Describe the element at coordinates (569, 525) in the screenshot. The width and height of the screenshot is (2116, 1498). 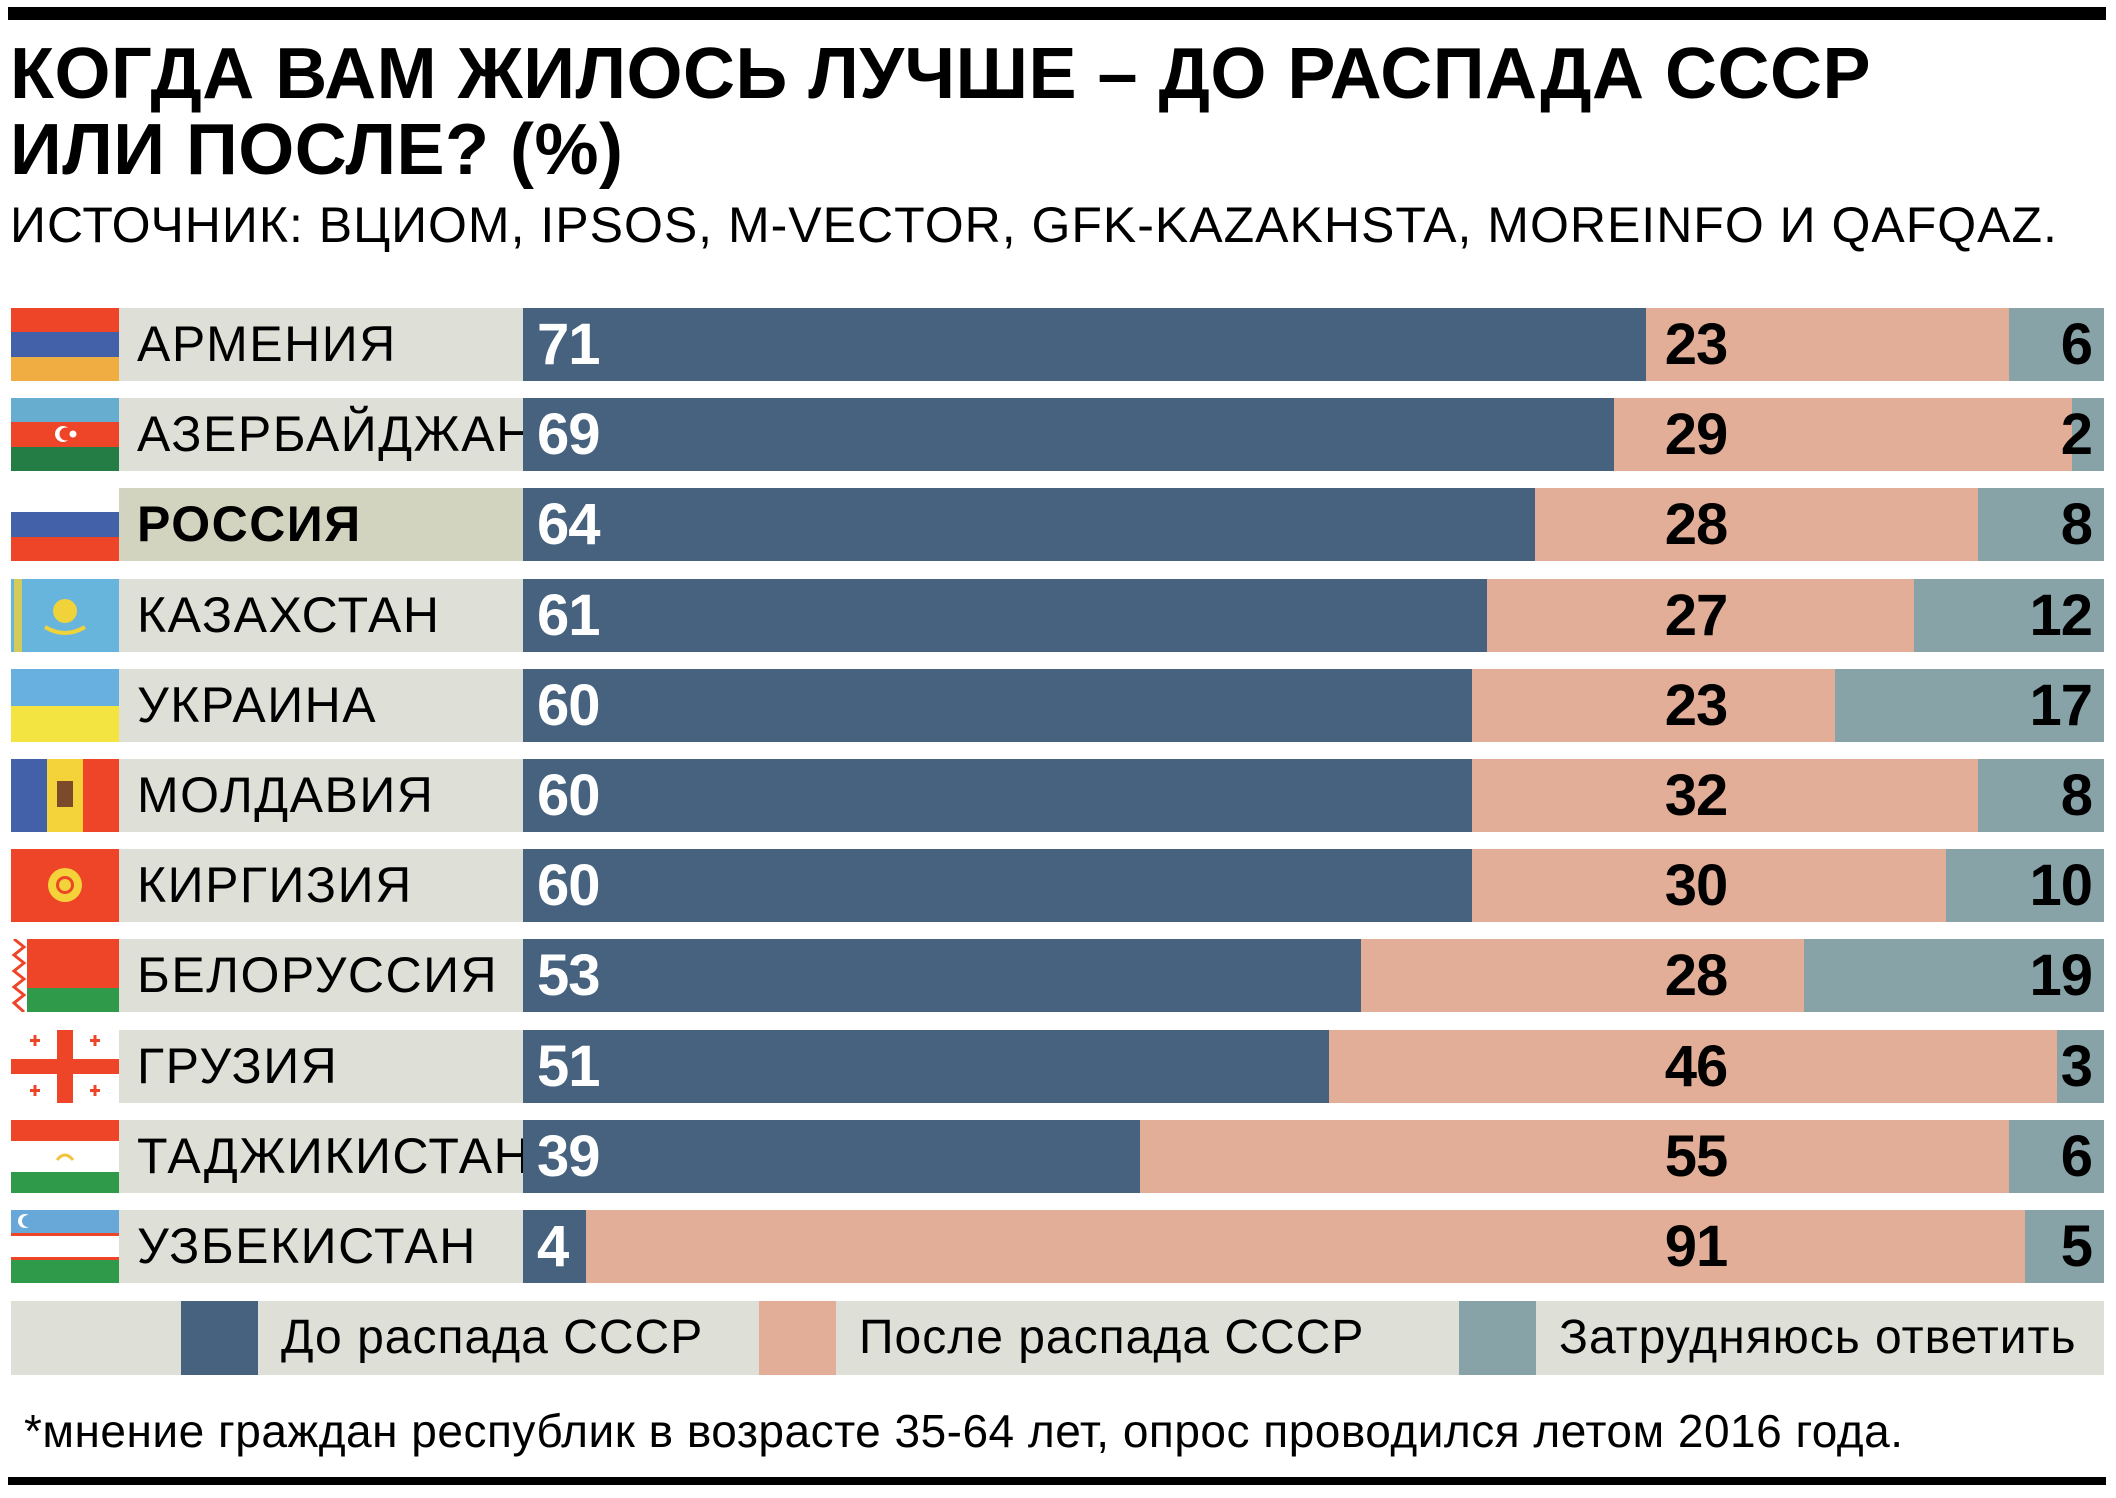
I see `bar-before-value: 64` at that location.